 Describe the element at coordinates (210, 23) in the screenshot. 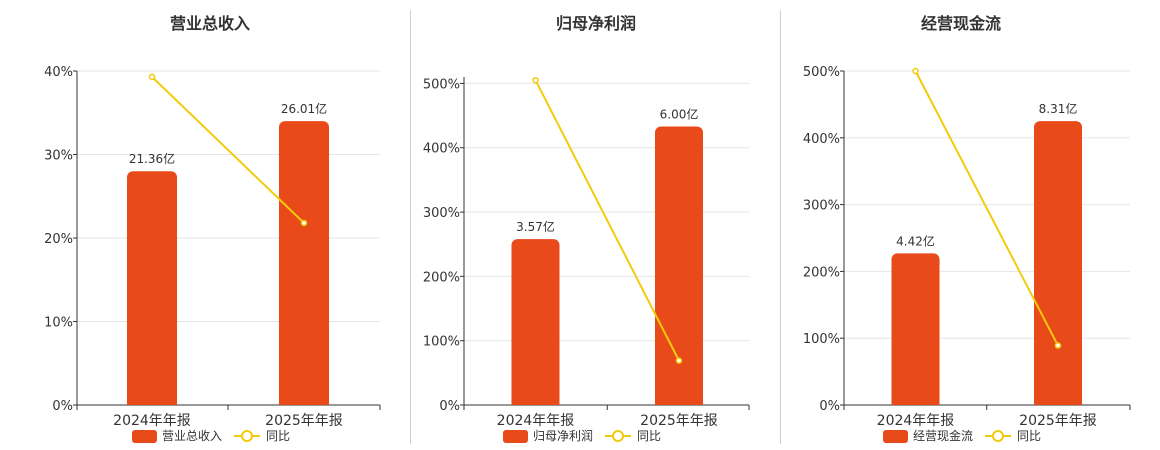

I see `chart-title: 营业总收入` at that location.